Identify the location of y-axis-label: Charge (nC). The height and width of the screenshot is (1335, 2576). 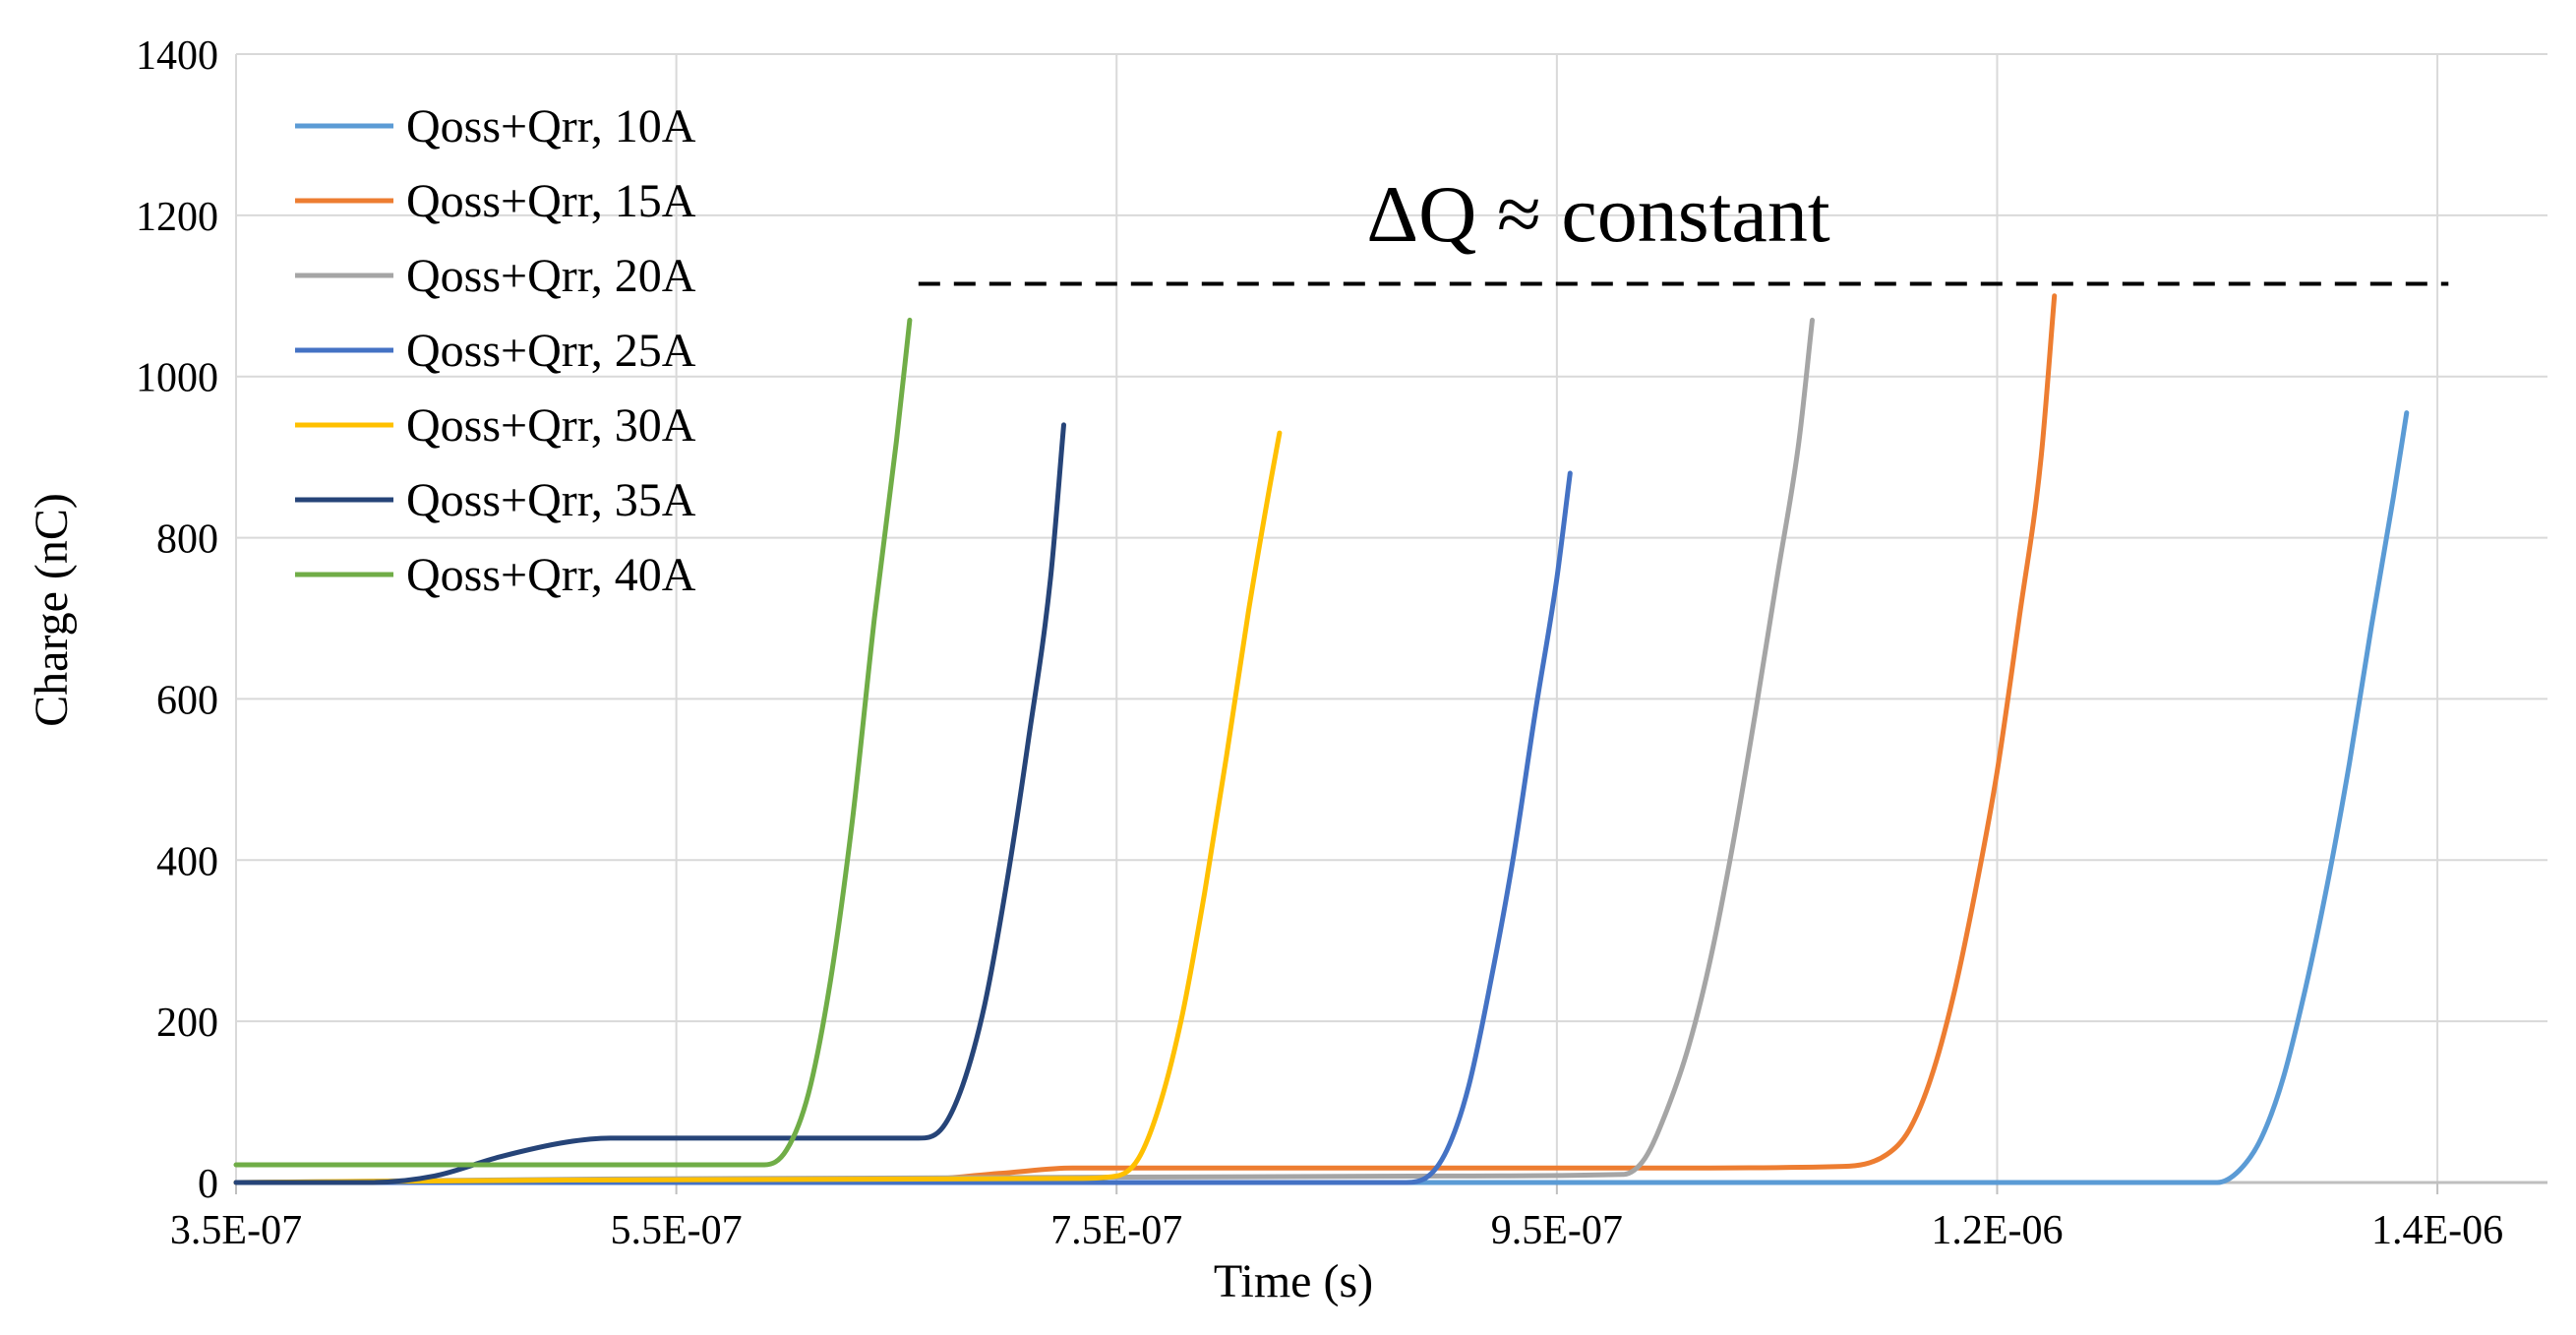
(52, 610).